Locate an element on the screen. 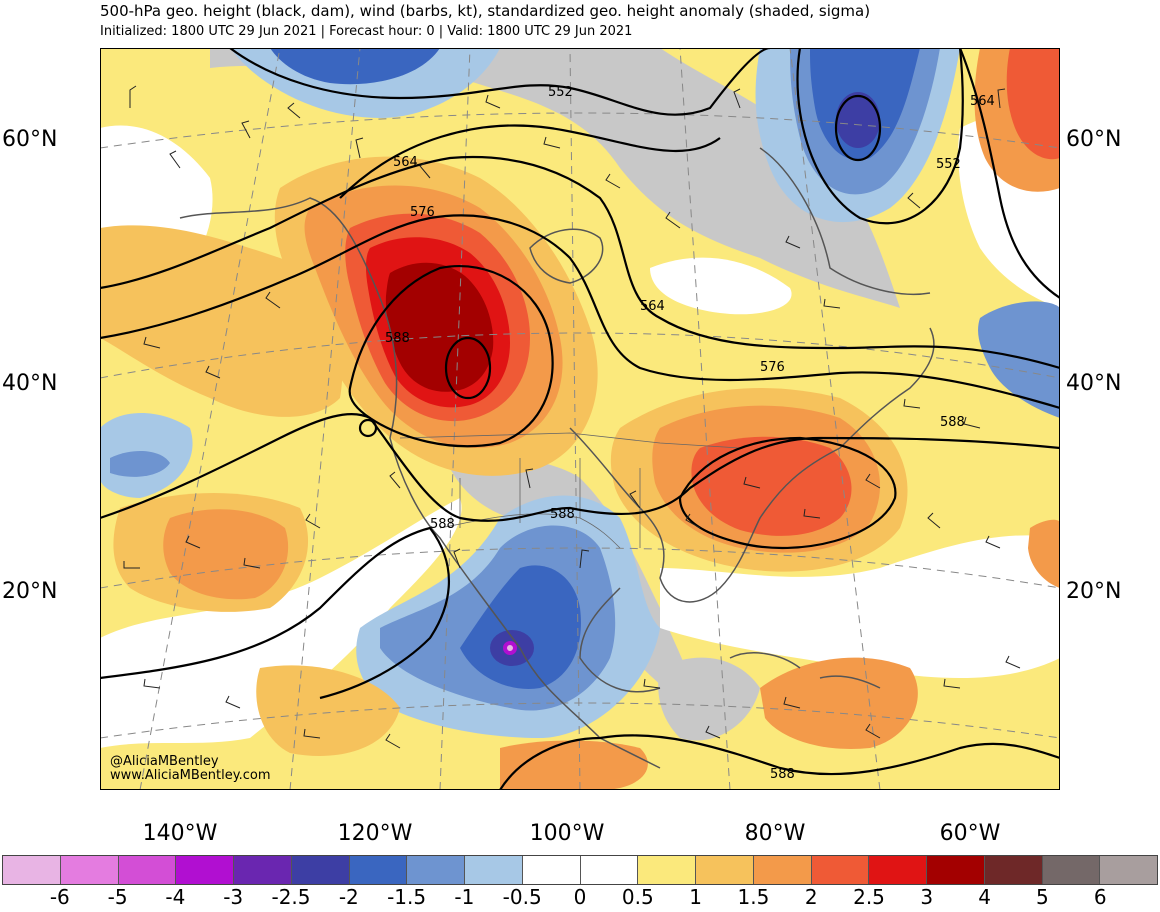  lat-label-left: 20°N is located at coordinates (30, 591).